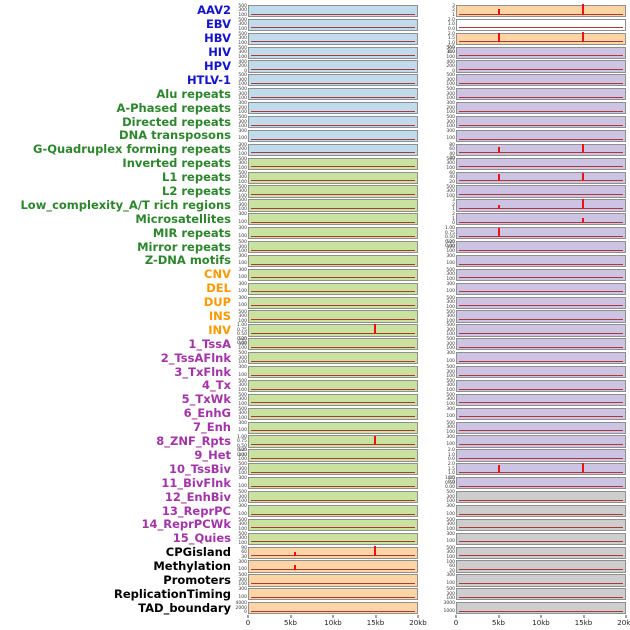 The image size is (630, 630). What do you see at coordinates (290, 623) in the screenshot?
I see `x-tick-label: 5kb` at bounding box center [290, 623].